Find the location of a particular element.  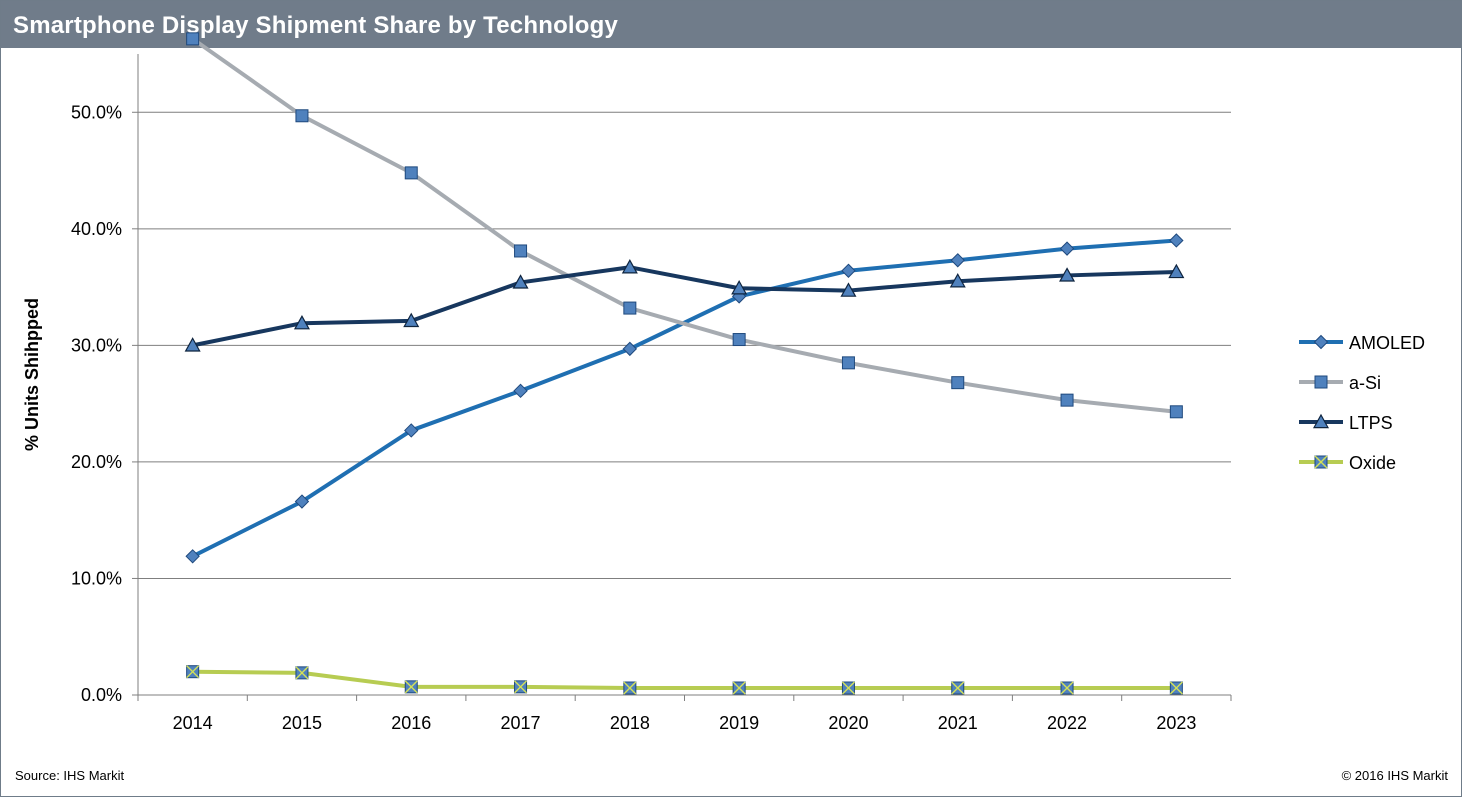

series-ltps is located at coordinates (684, 305).